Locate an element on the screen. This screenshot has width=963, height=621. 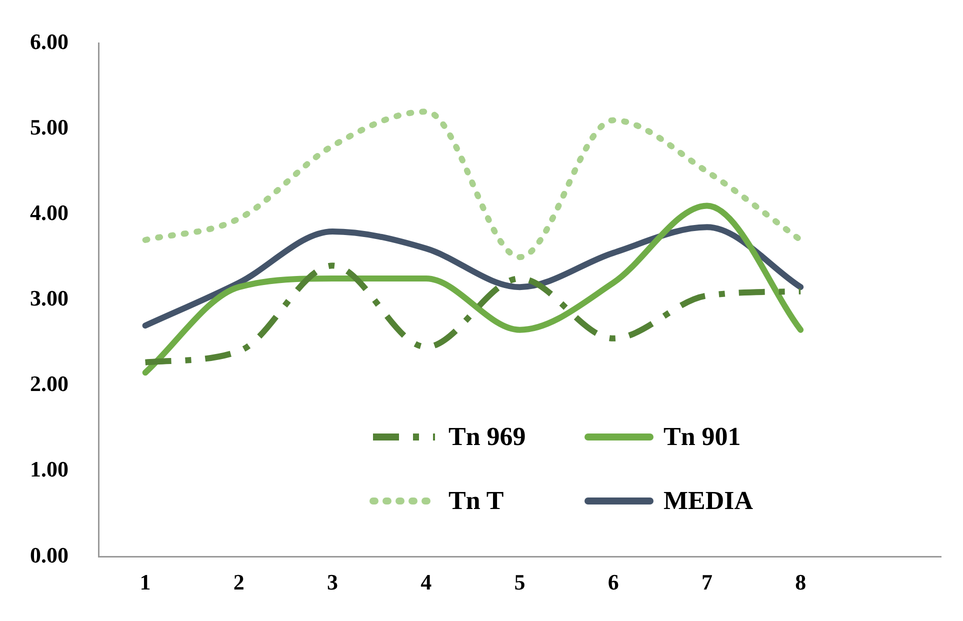
legend-label: Tn 969 is located at coordinates (487, 437).